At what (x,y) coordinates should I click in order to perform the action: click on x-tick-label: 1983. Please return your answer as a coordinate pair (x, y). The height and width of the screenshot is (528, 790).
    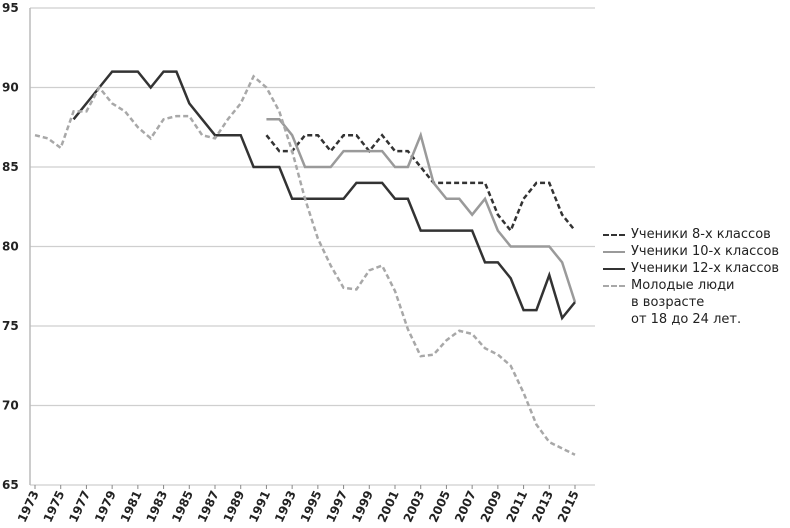
    Looking at the image, I should click on (156, 506).